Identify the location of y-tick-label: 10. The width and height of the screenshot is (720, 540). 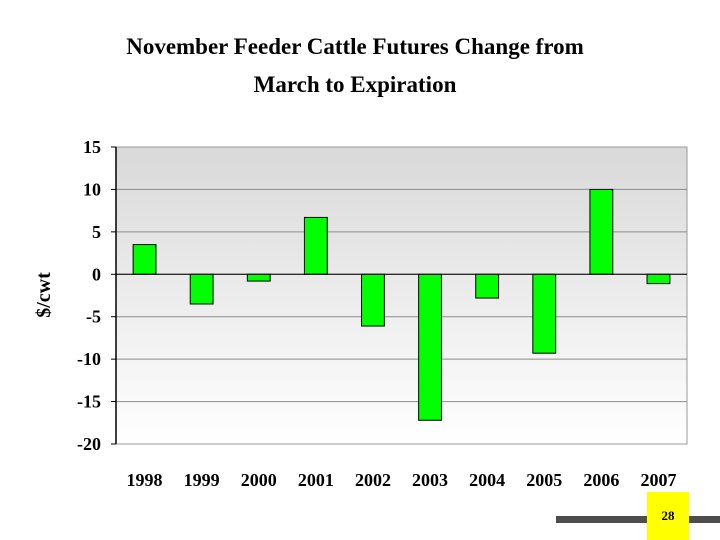
(92, 189).